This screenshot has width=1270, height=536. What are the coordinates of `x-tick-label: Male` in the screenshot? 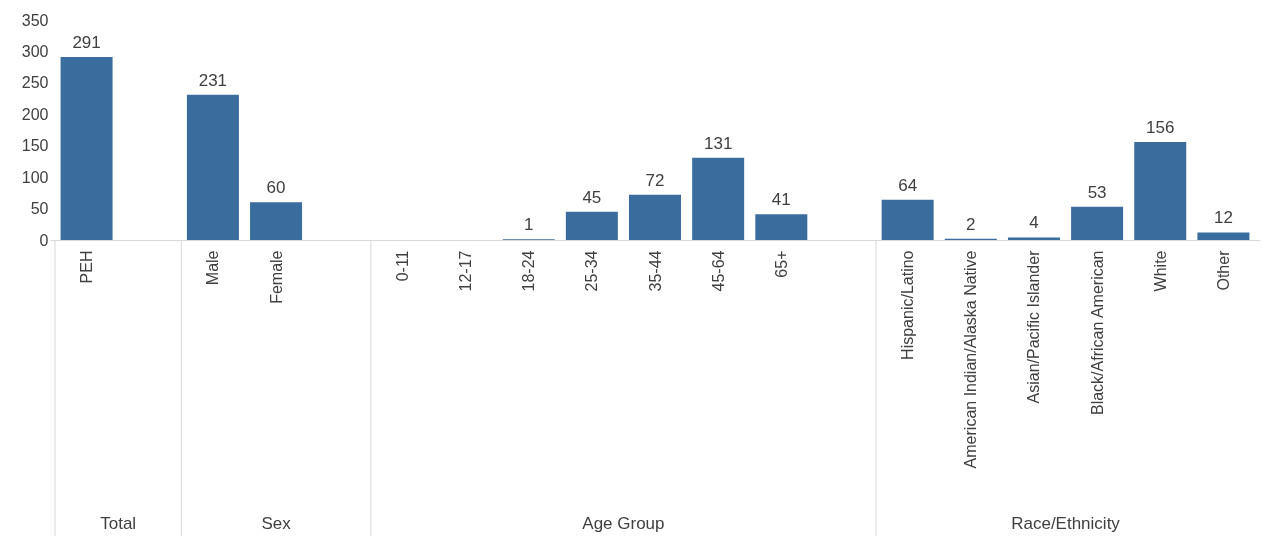 It's located at (213, 268).